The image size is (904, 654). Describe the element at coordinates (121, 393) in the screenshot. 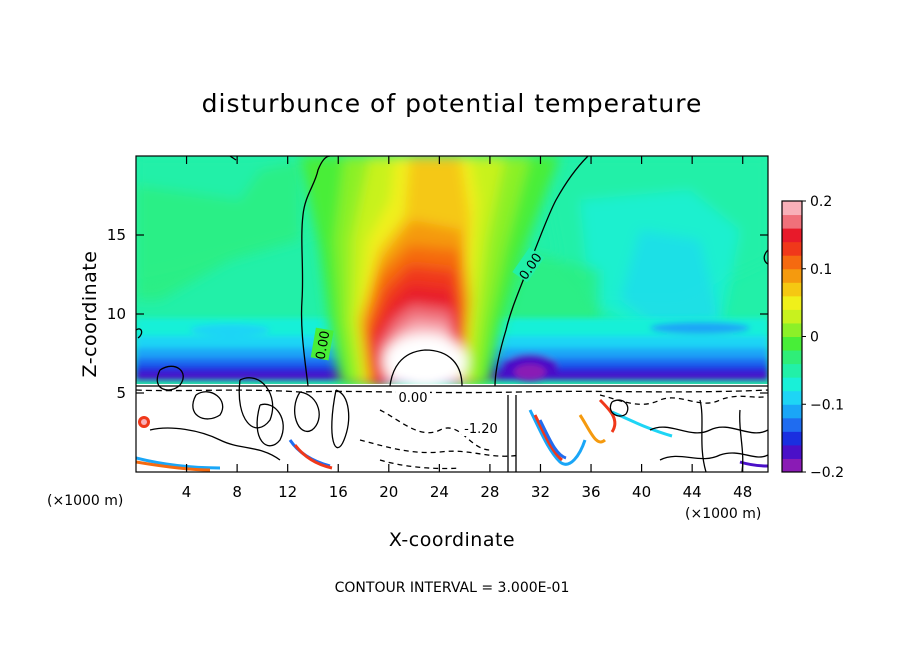

I see `y-tick-label: 5` at that location.